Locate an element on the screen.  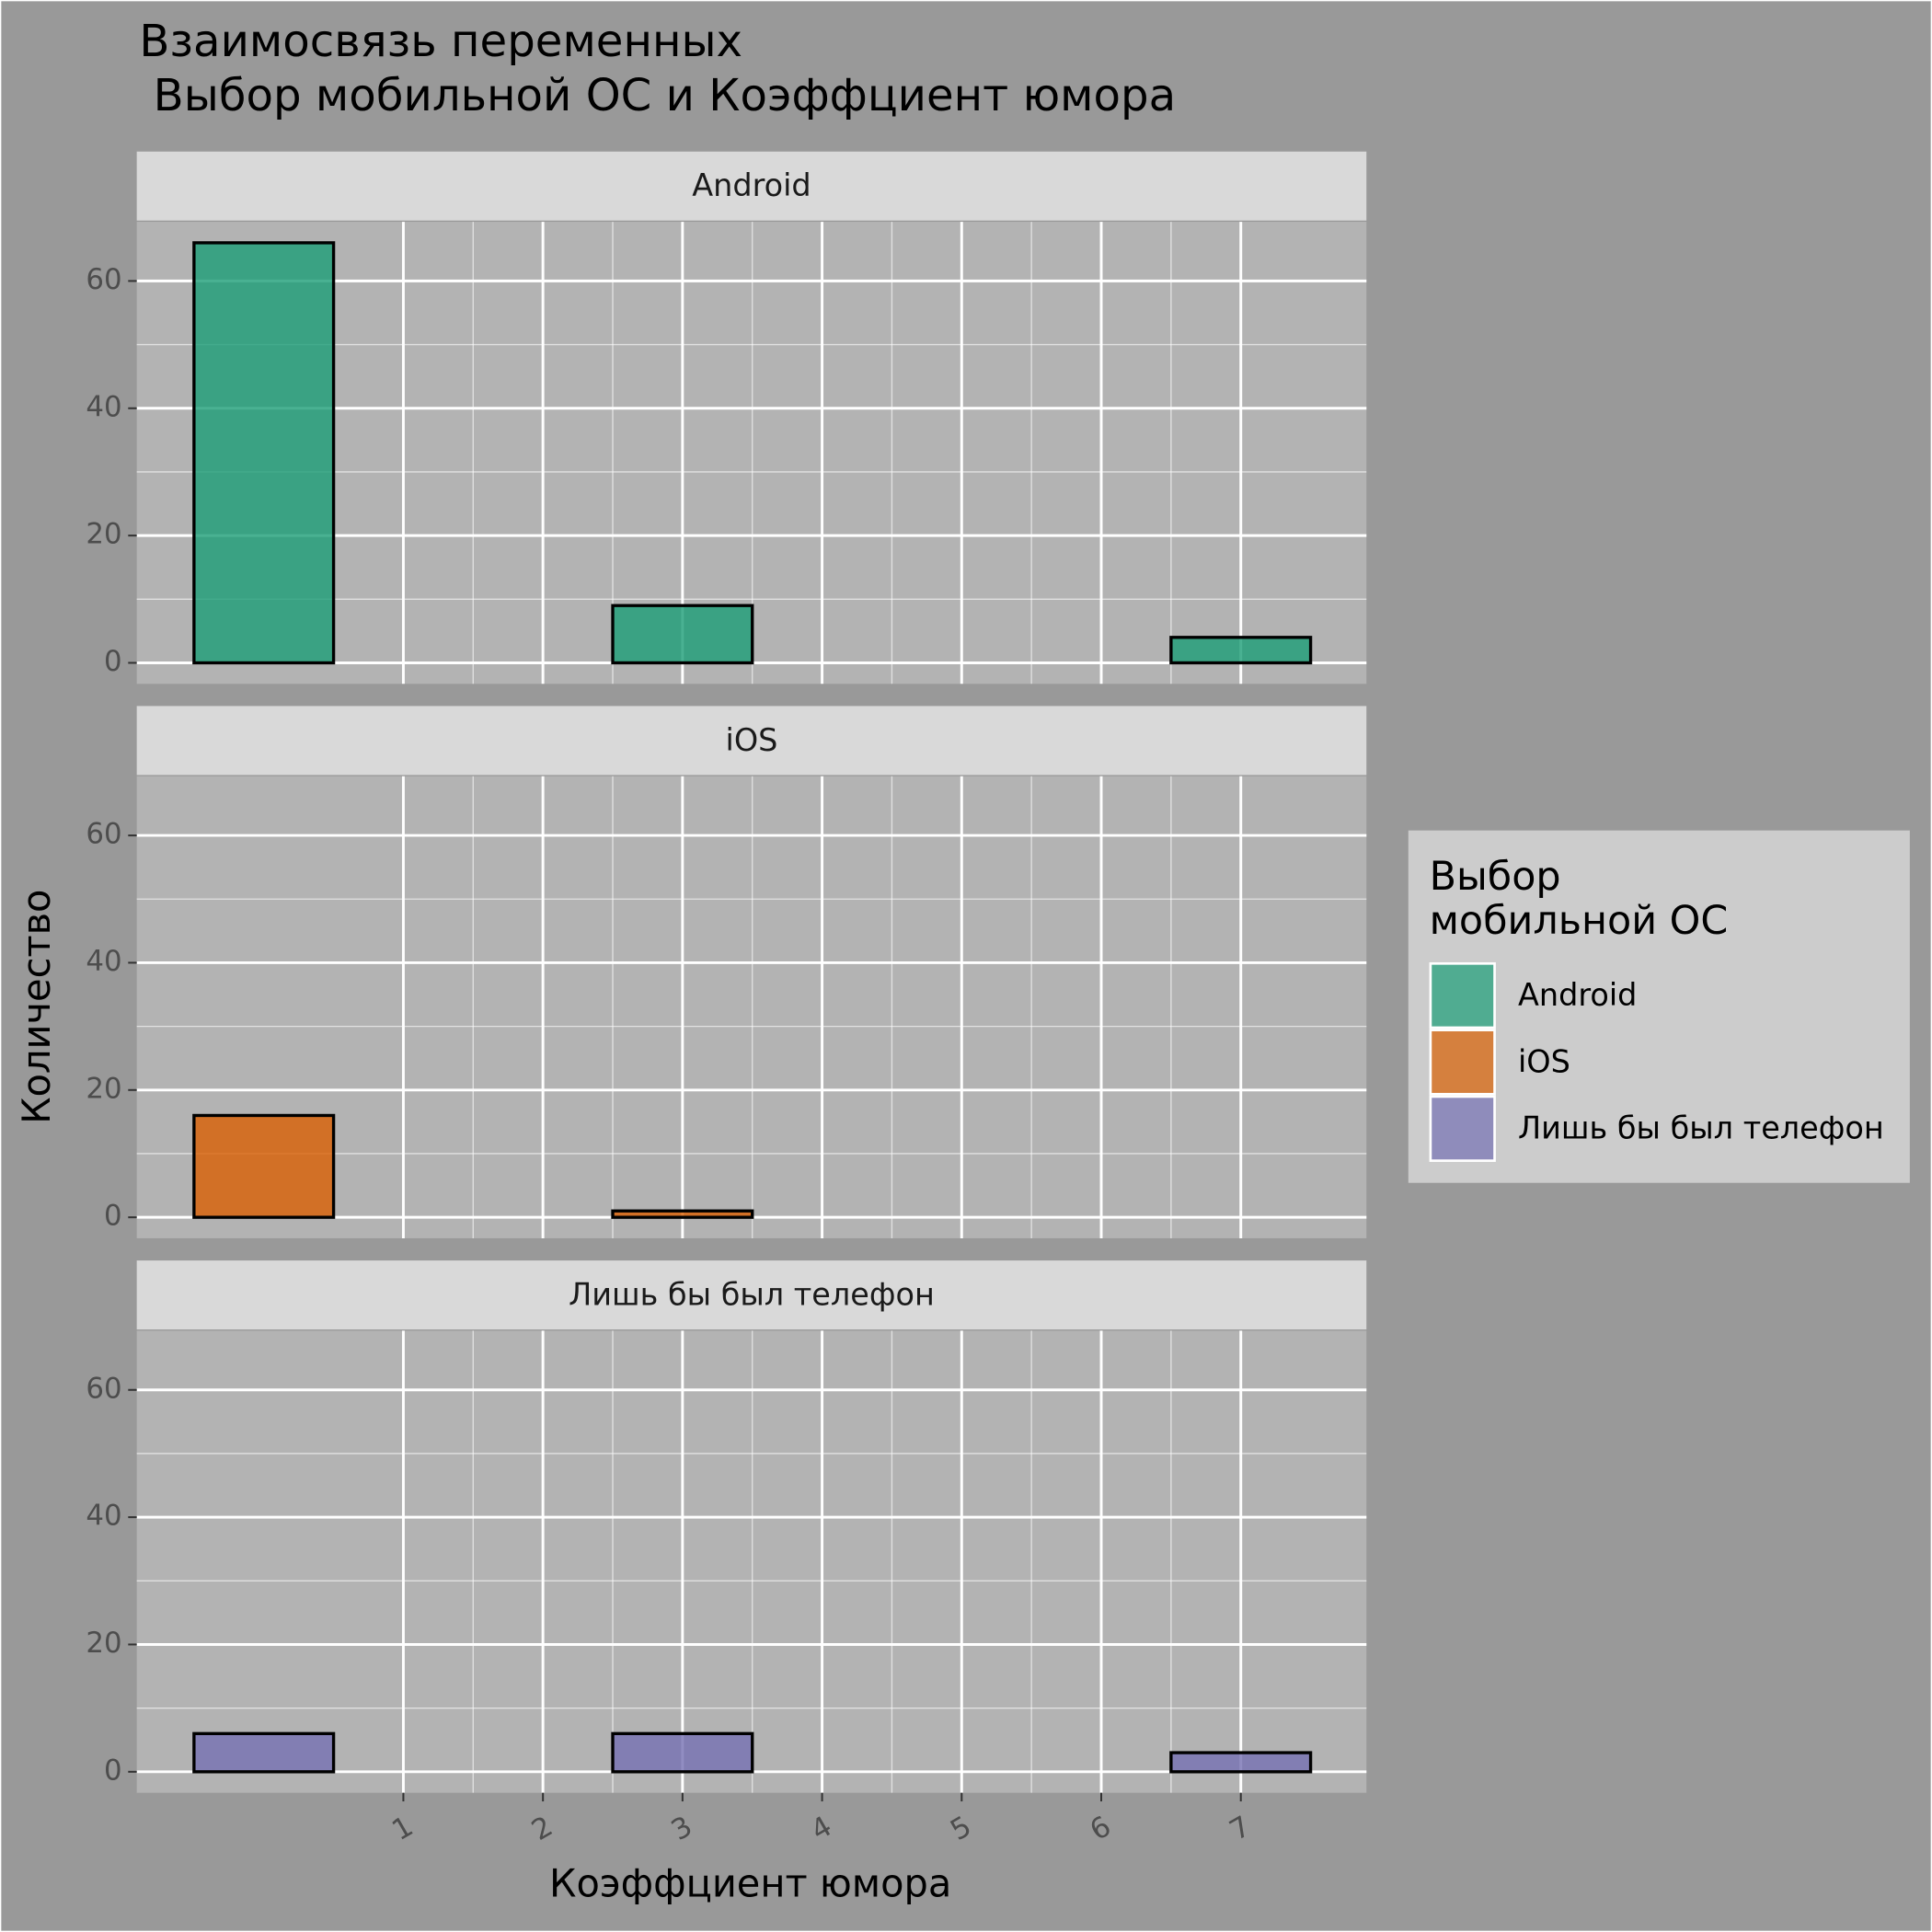
legend-title: Выбор мобильной ОС is located at coordinates (1579, 898).